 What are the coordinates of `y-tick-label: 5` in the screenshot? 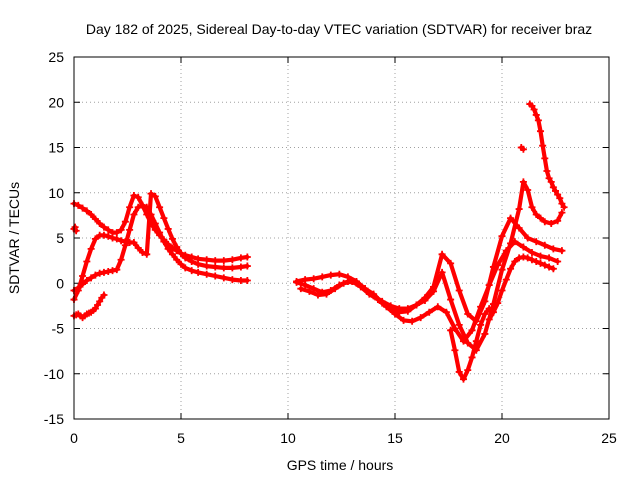 It's located at (60, 238).